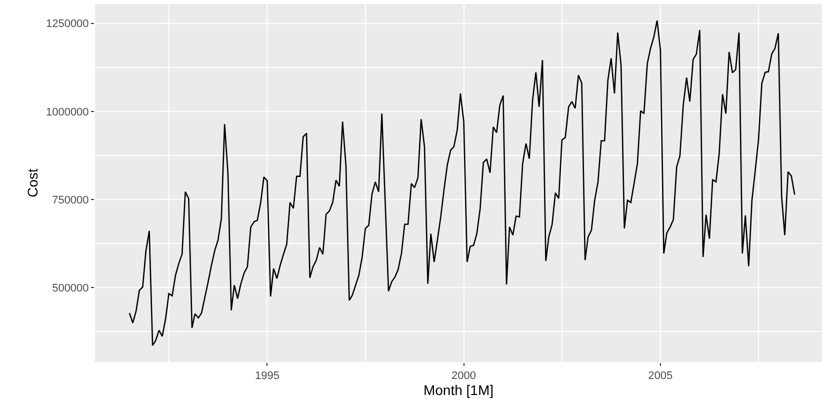 Image resolution: width=828 pixels, height=406 pixels. I want to click on x-tick-label: 2000, so click(464, 376).